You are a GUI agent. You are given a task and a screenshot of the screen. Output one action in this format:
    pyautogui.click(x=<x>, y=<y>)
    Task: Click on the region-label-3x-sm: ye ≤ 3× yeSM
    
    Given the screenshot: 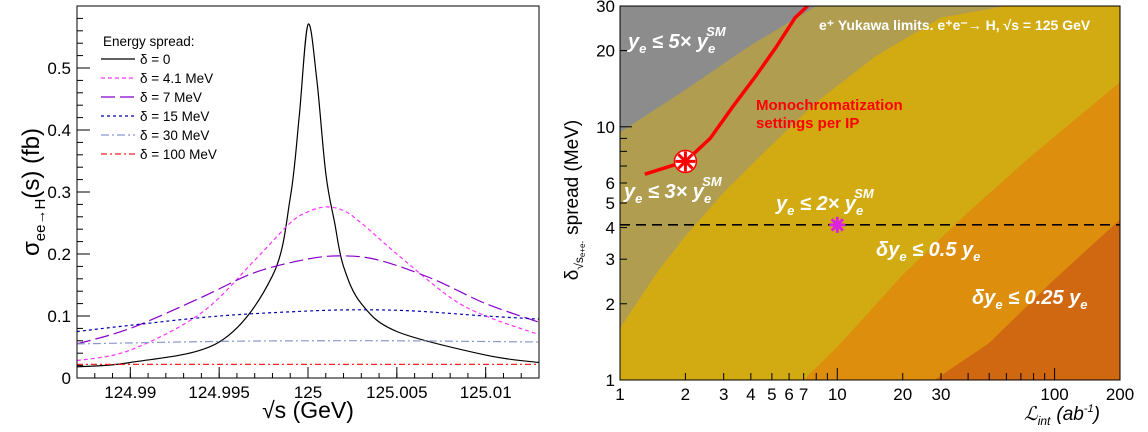 What is the action you would take?
    pyautogui.click(x=673, y=190)
    